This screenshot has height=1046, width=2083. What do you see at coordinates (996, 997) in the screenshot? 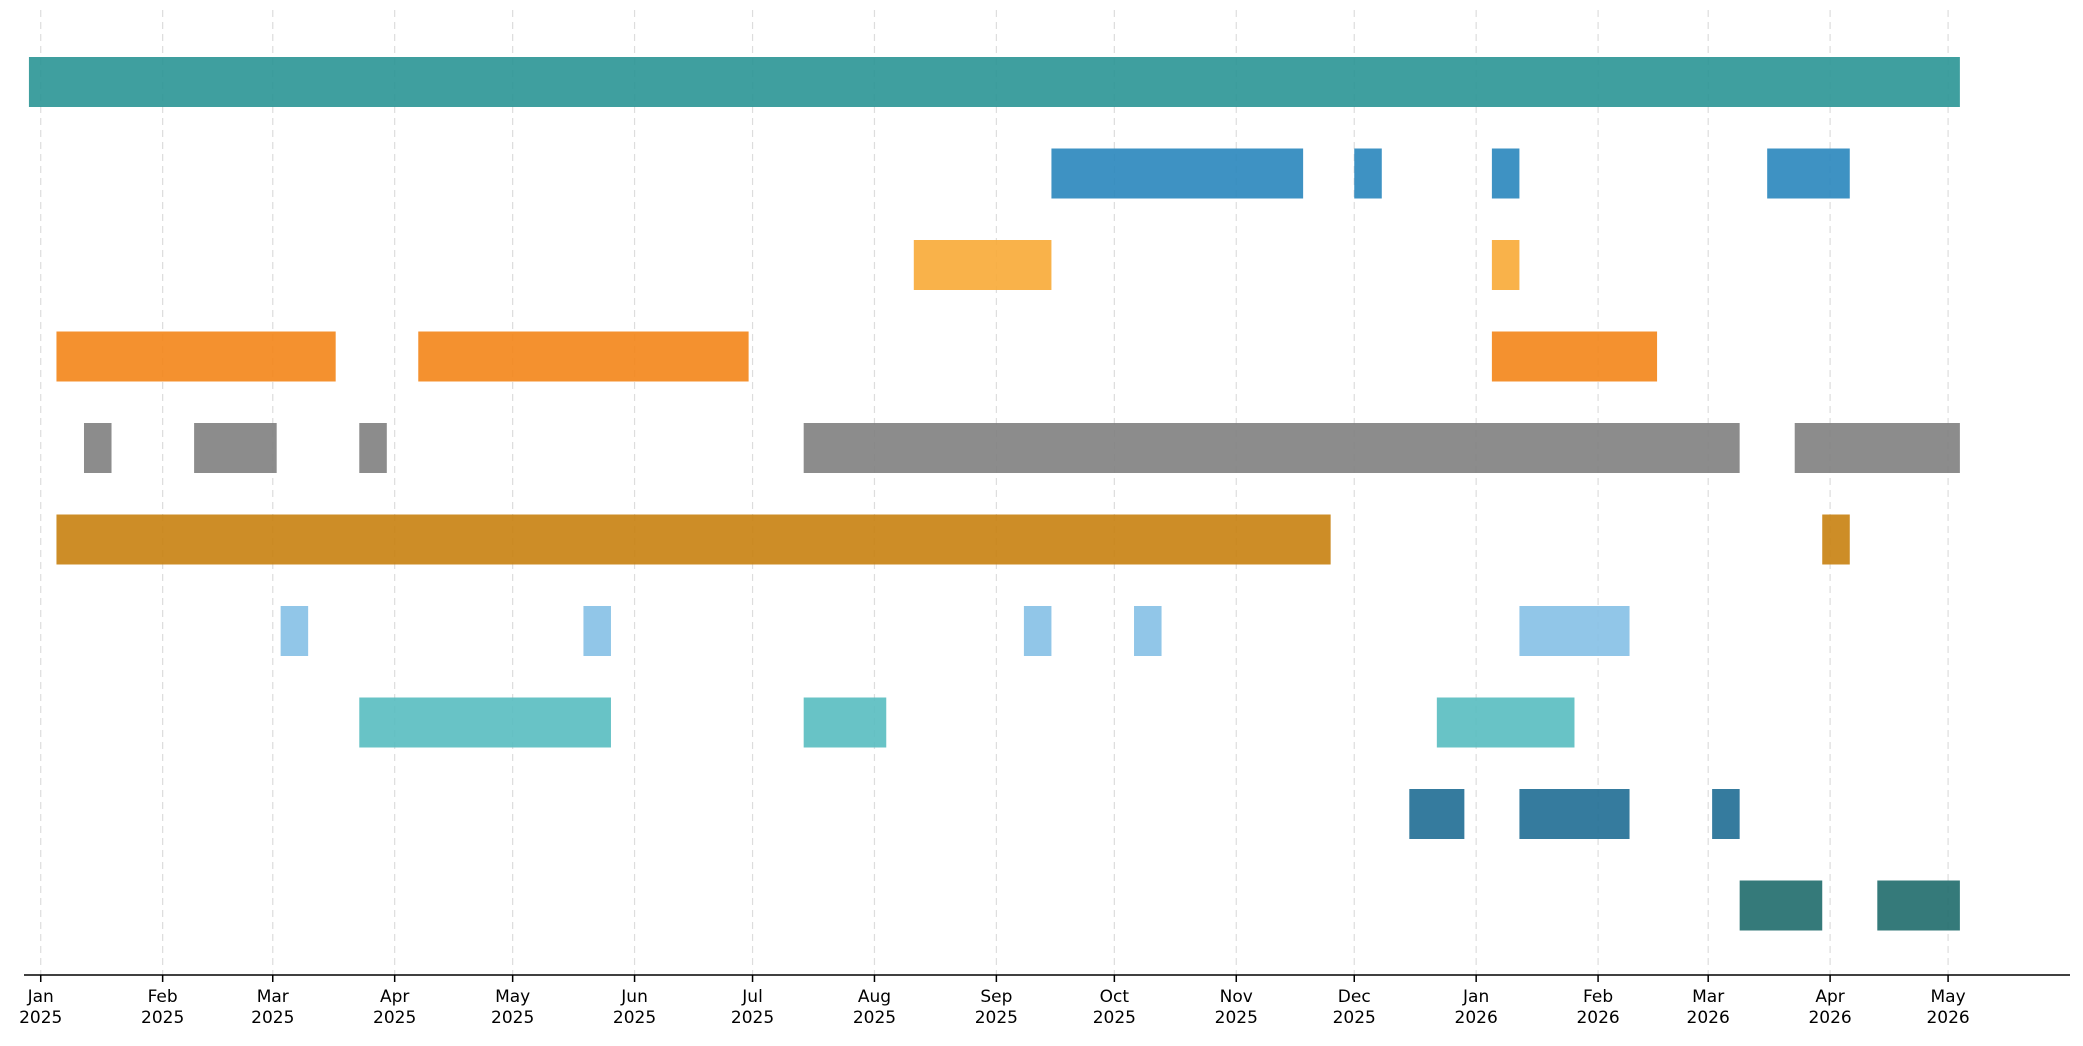
I see `x-tick-label-month: Sep` at bounding box center [996, 997].